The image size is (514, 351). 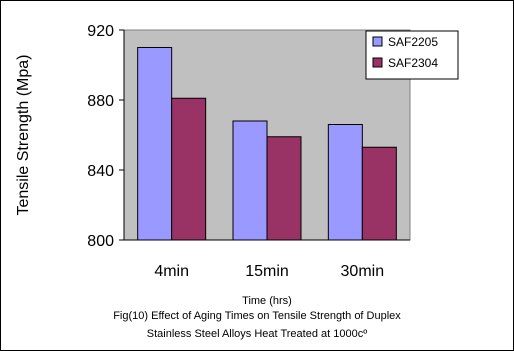 I want to click on x-tick-label: 4min, so click(x=171, y=271).